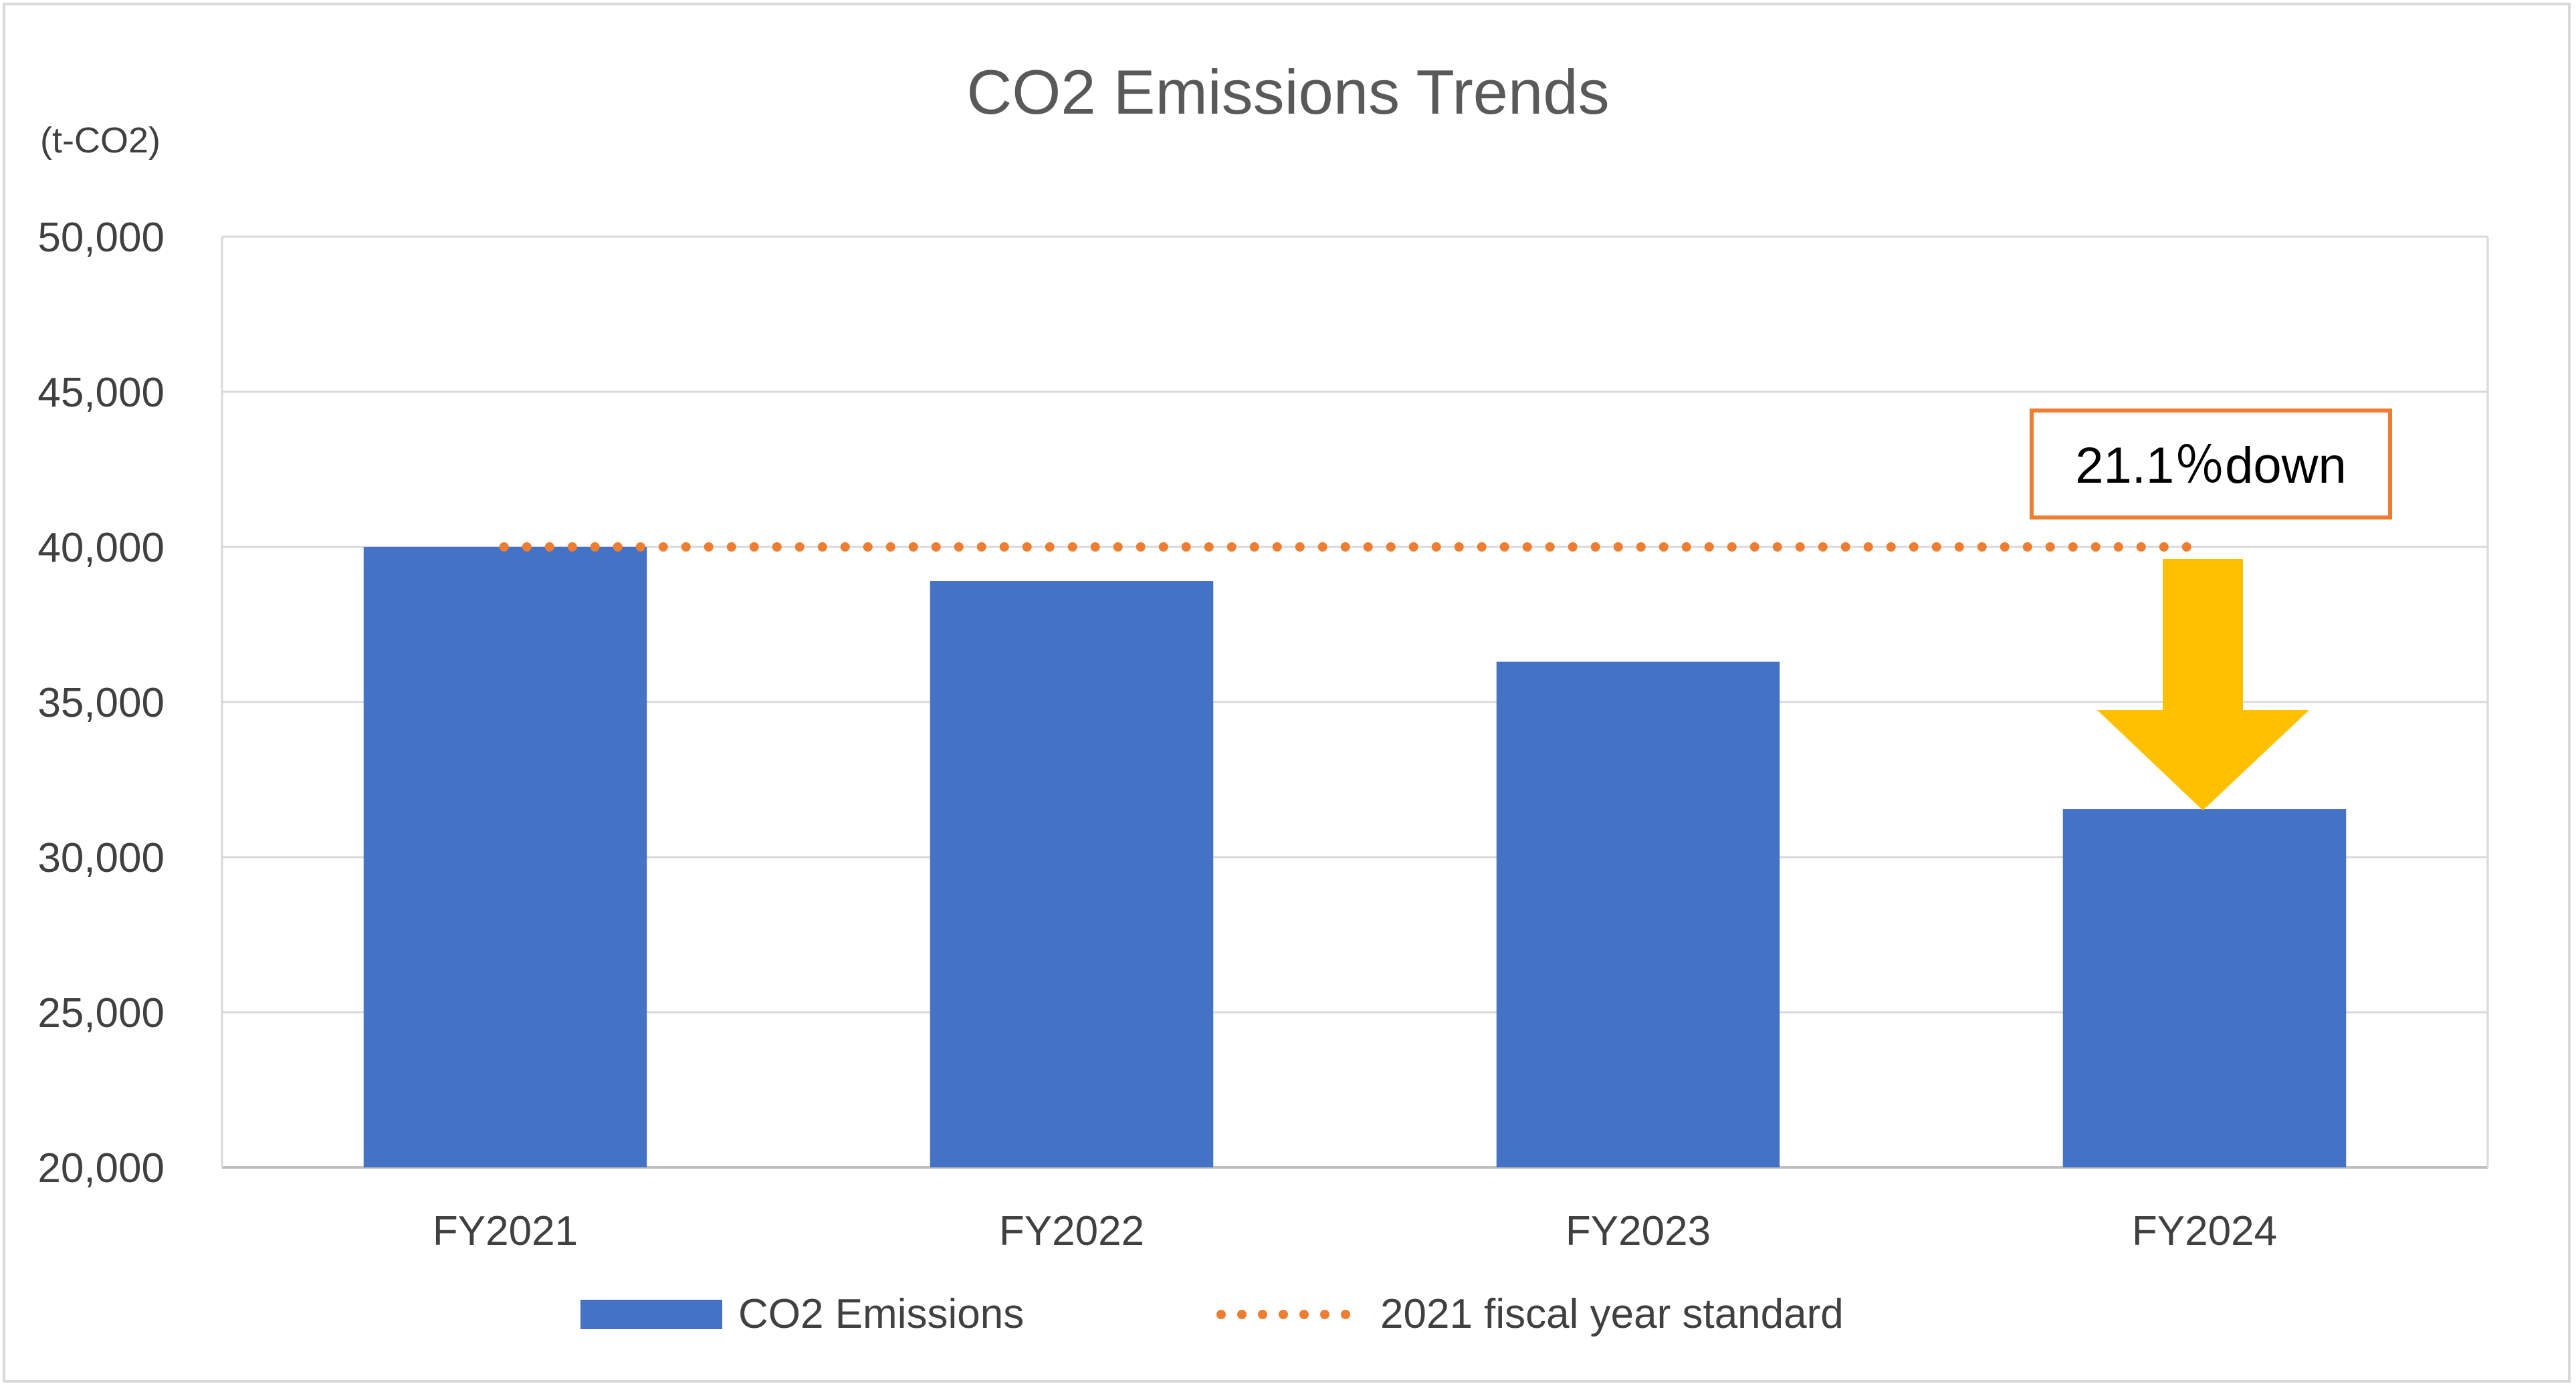 The image size is (2576, 1388). I want to click on callout: 21.1％down, so click(2211, 609).